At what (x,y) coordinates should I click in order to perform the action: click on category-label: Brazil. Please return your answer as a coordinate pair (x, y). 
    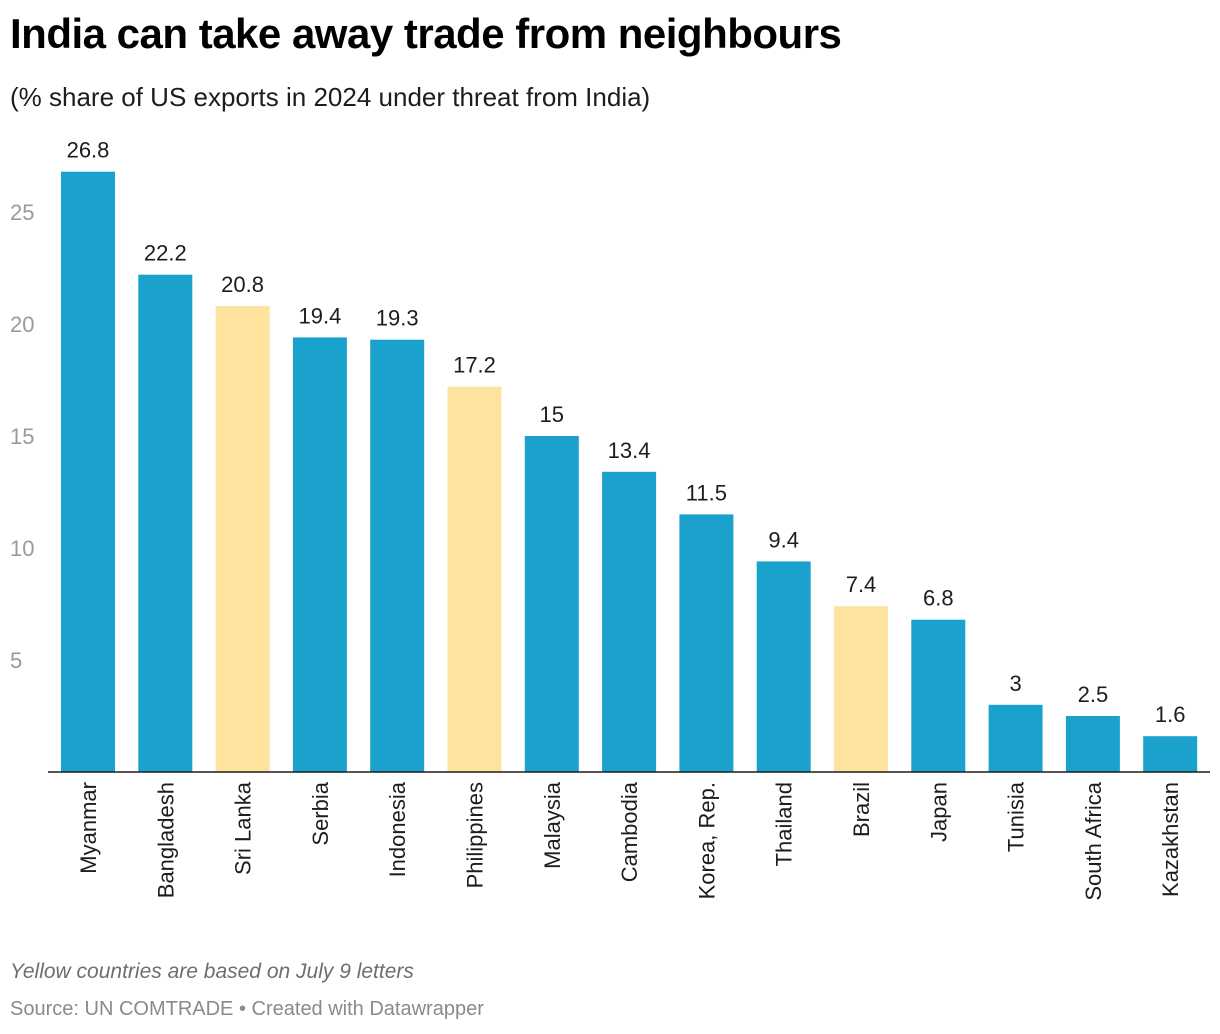
    Looking at the image, I should click on (861, 809).